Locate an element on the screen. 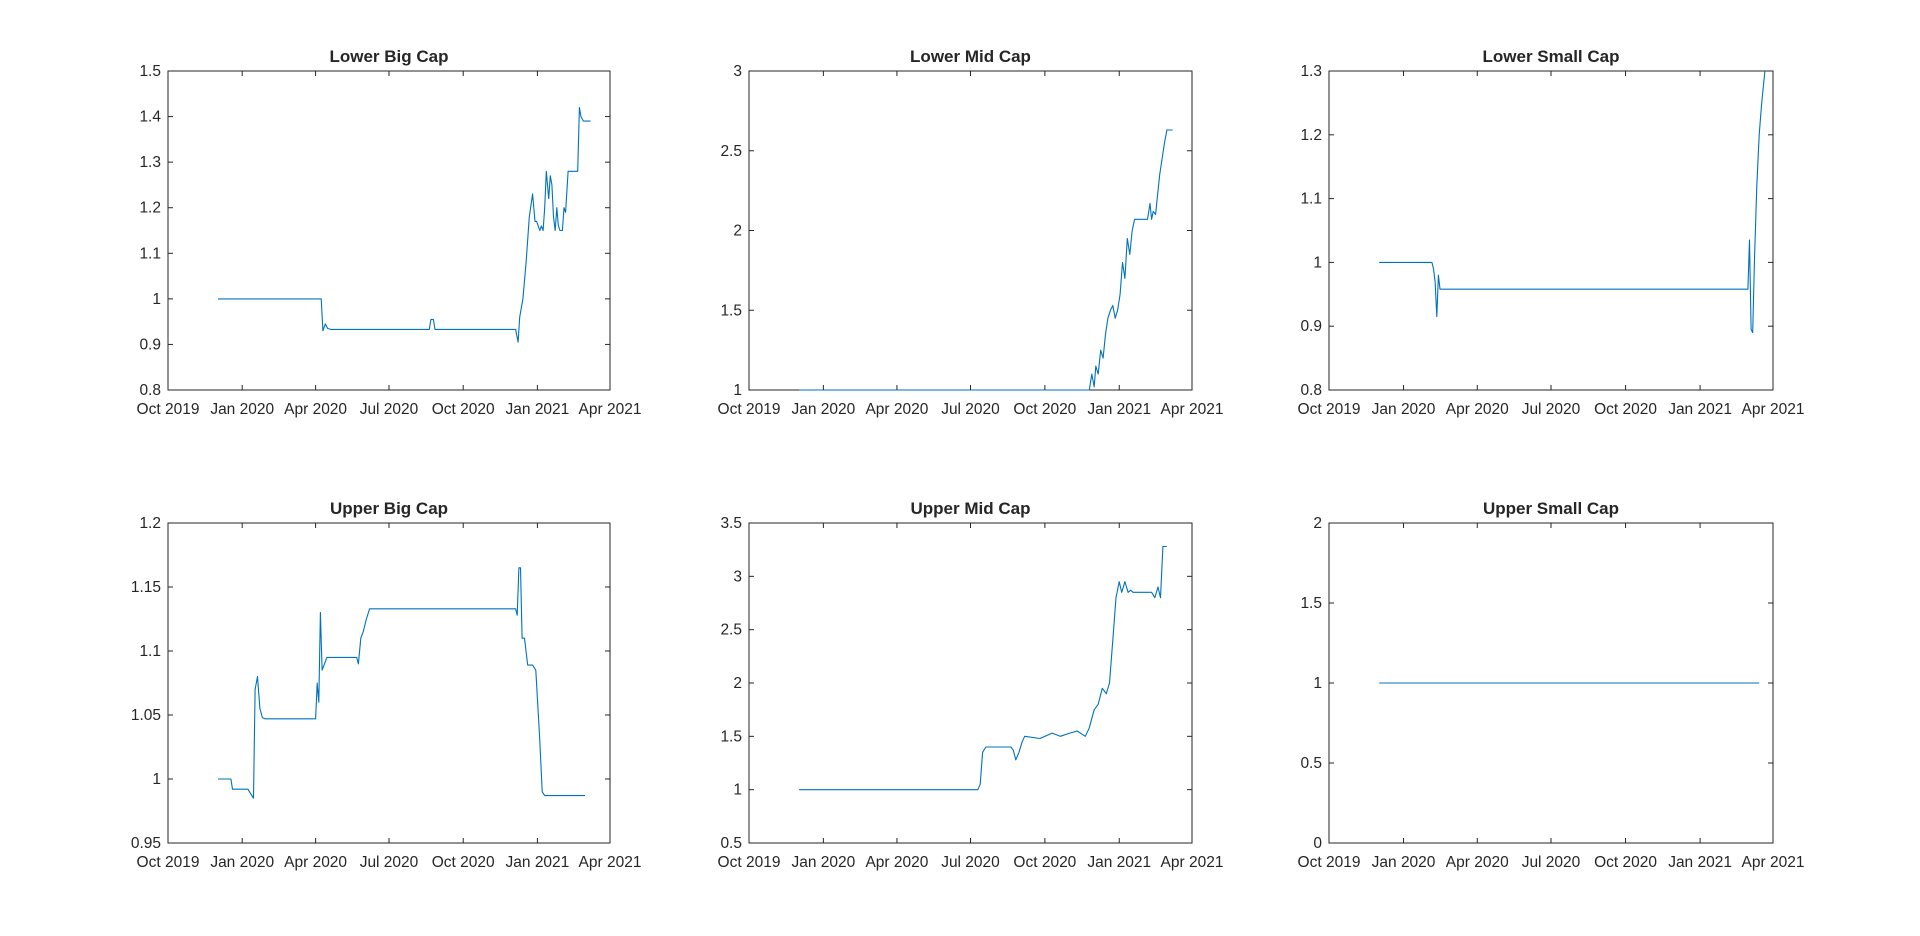 The height and width of the screenshot is (936, 1920). chart-title: Lower Small Cap is located at coordinates (1551, 56).